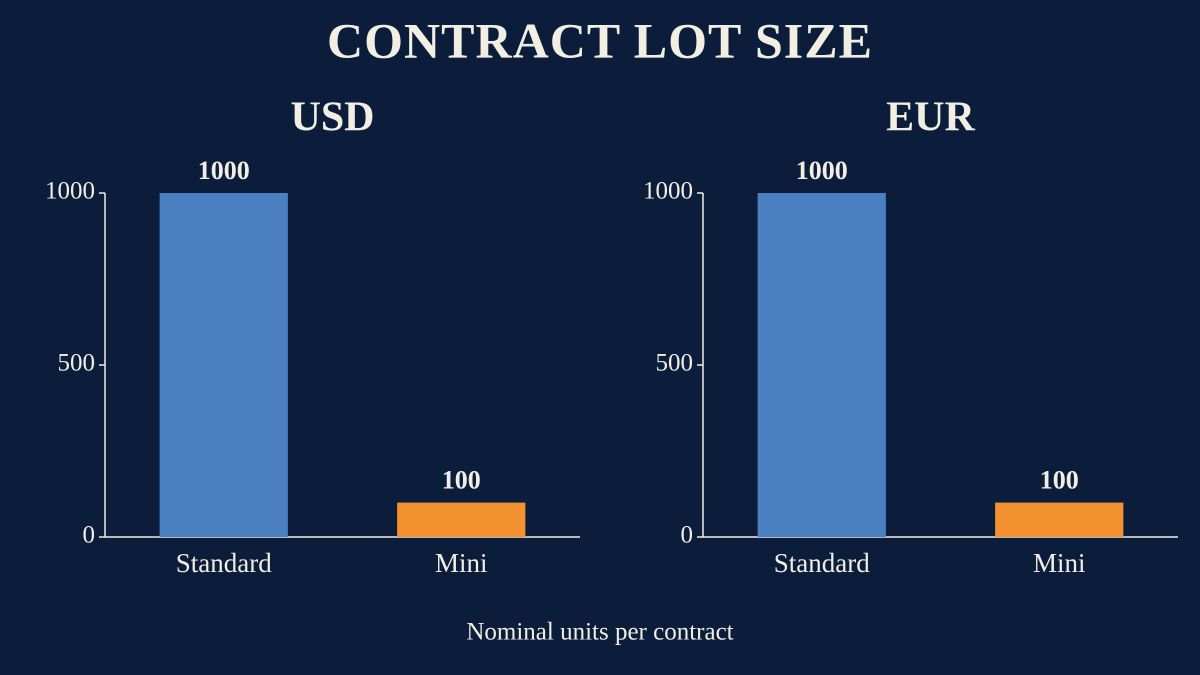 The width and height of the screenshot is (1200, 675). I want to click on subplot-title: USD, so click(332, 118).